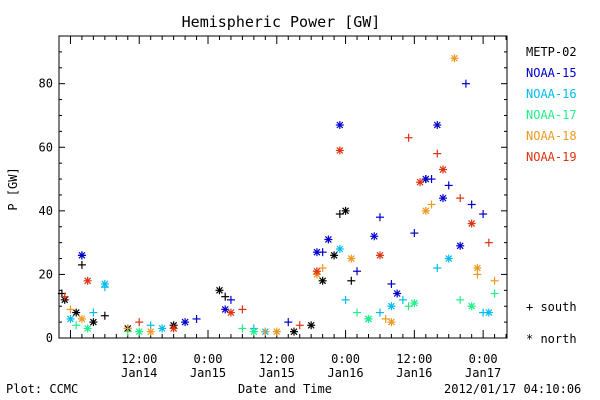 The width and height of the screenshot is (600, 400). Describe the element at coordinates (551, 94) in the screenshot. I see `legend-entry: NOAA-16` at that location.